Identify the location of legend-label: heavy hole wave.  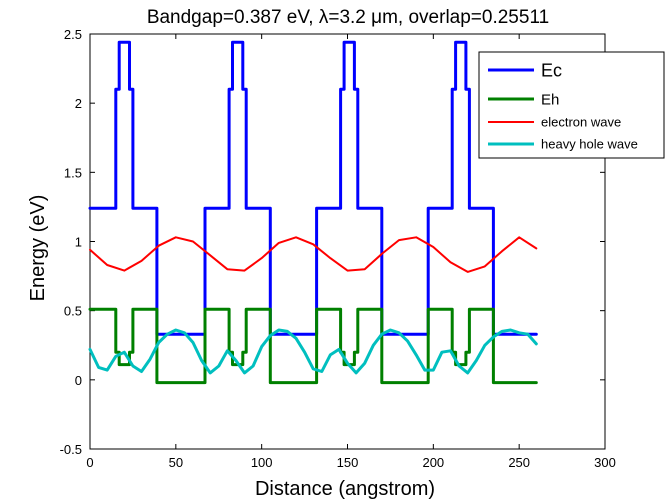
(589, 144).